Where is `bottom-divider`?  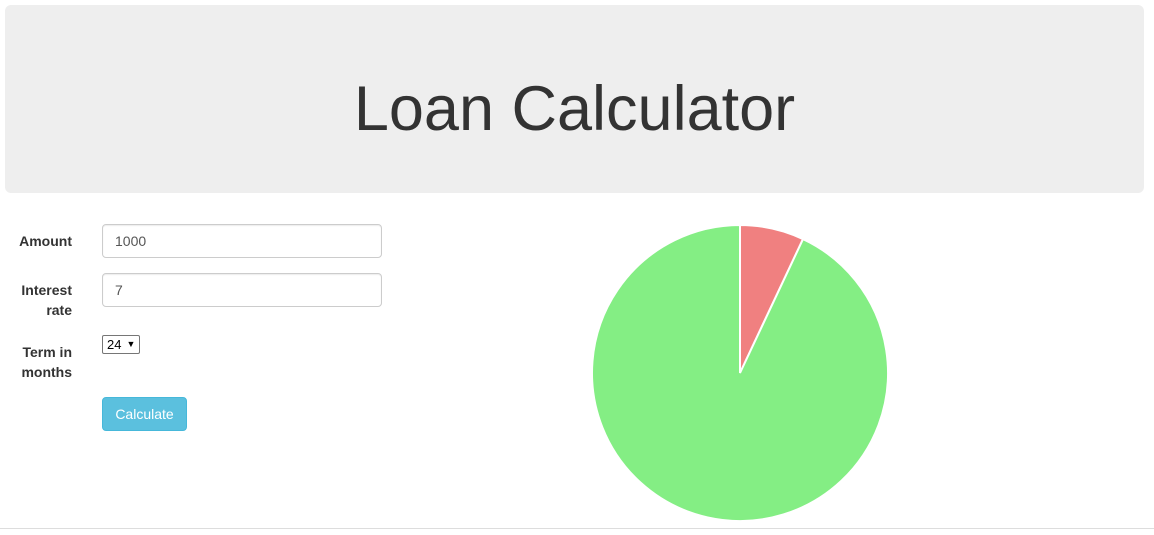 bottom-divider is located at coordinates (577, 528).